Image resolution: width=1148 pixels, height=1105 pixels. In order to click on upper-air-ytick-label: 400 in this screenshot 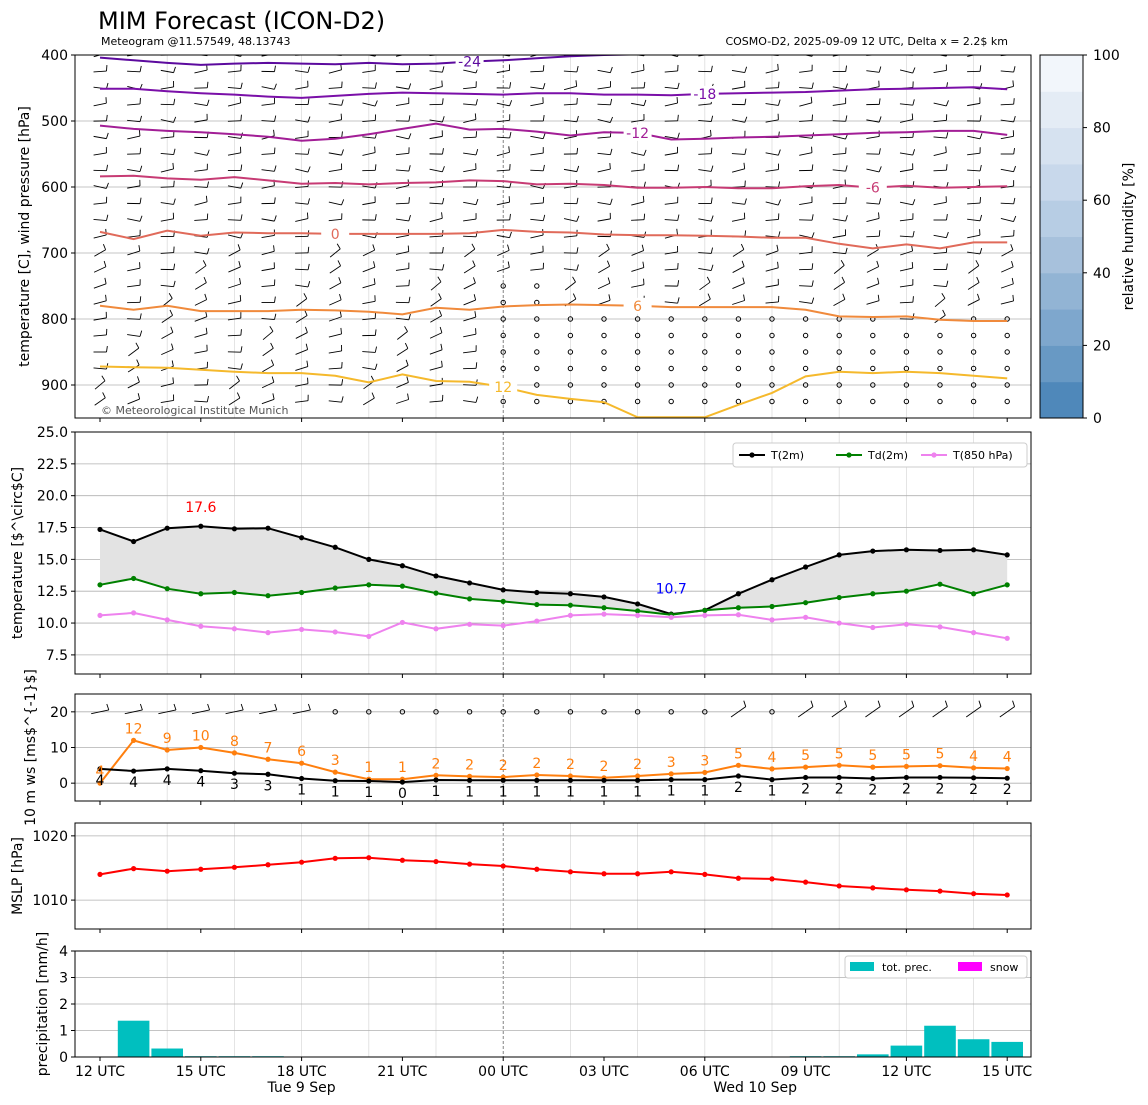, I will do `click(54, 56)`.